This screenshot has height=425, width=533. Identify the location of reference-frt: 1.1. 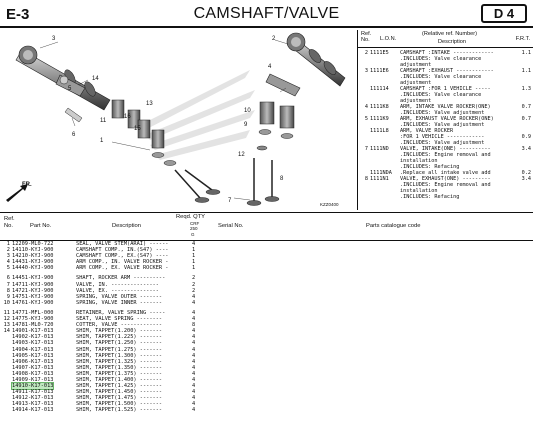
(526, 53).